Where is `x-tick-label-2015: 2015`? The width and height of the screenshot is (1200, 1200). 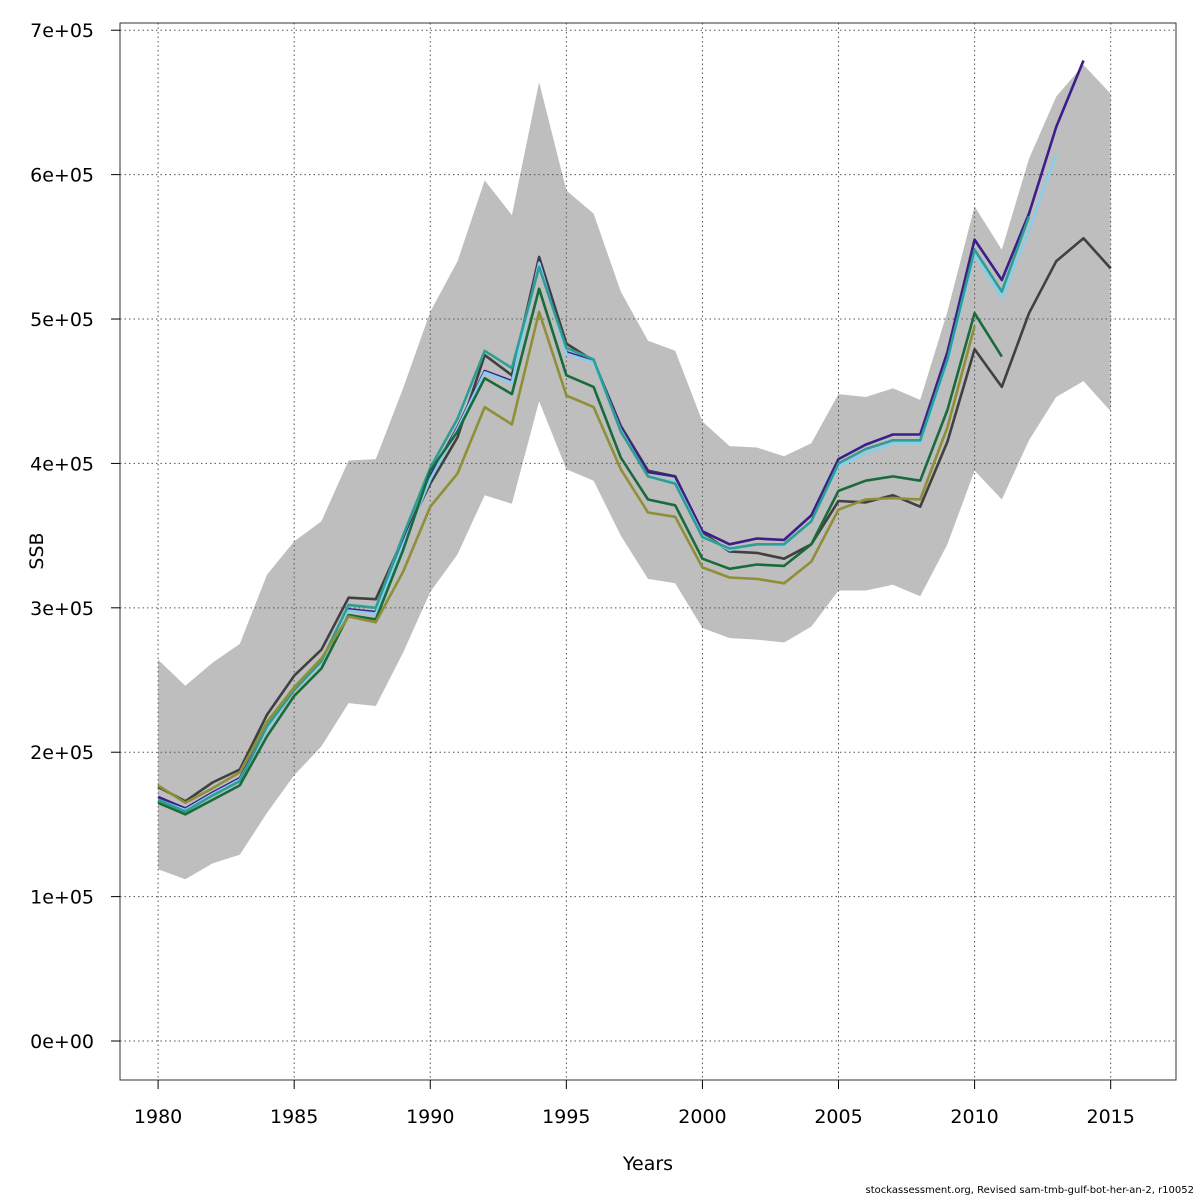 x-tick-label-2015: 2015 is located at coordinates (1111, 1117).